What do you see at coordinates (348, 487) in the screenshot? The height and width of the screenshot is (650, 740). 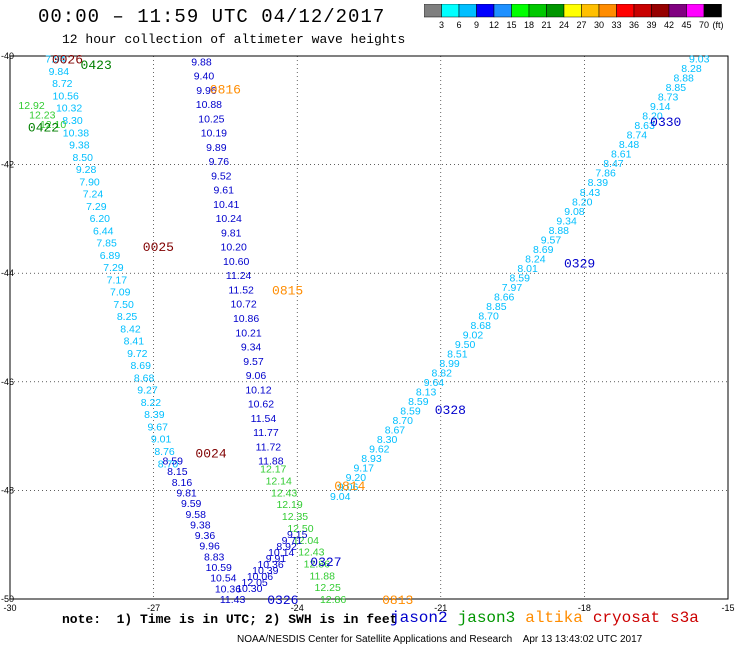 I see `wave-height-point: 9.06` at bounding box center [348, 487].